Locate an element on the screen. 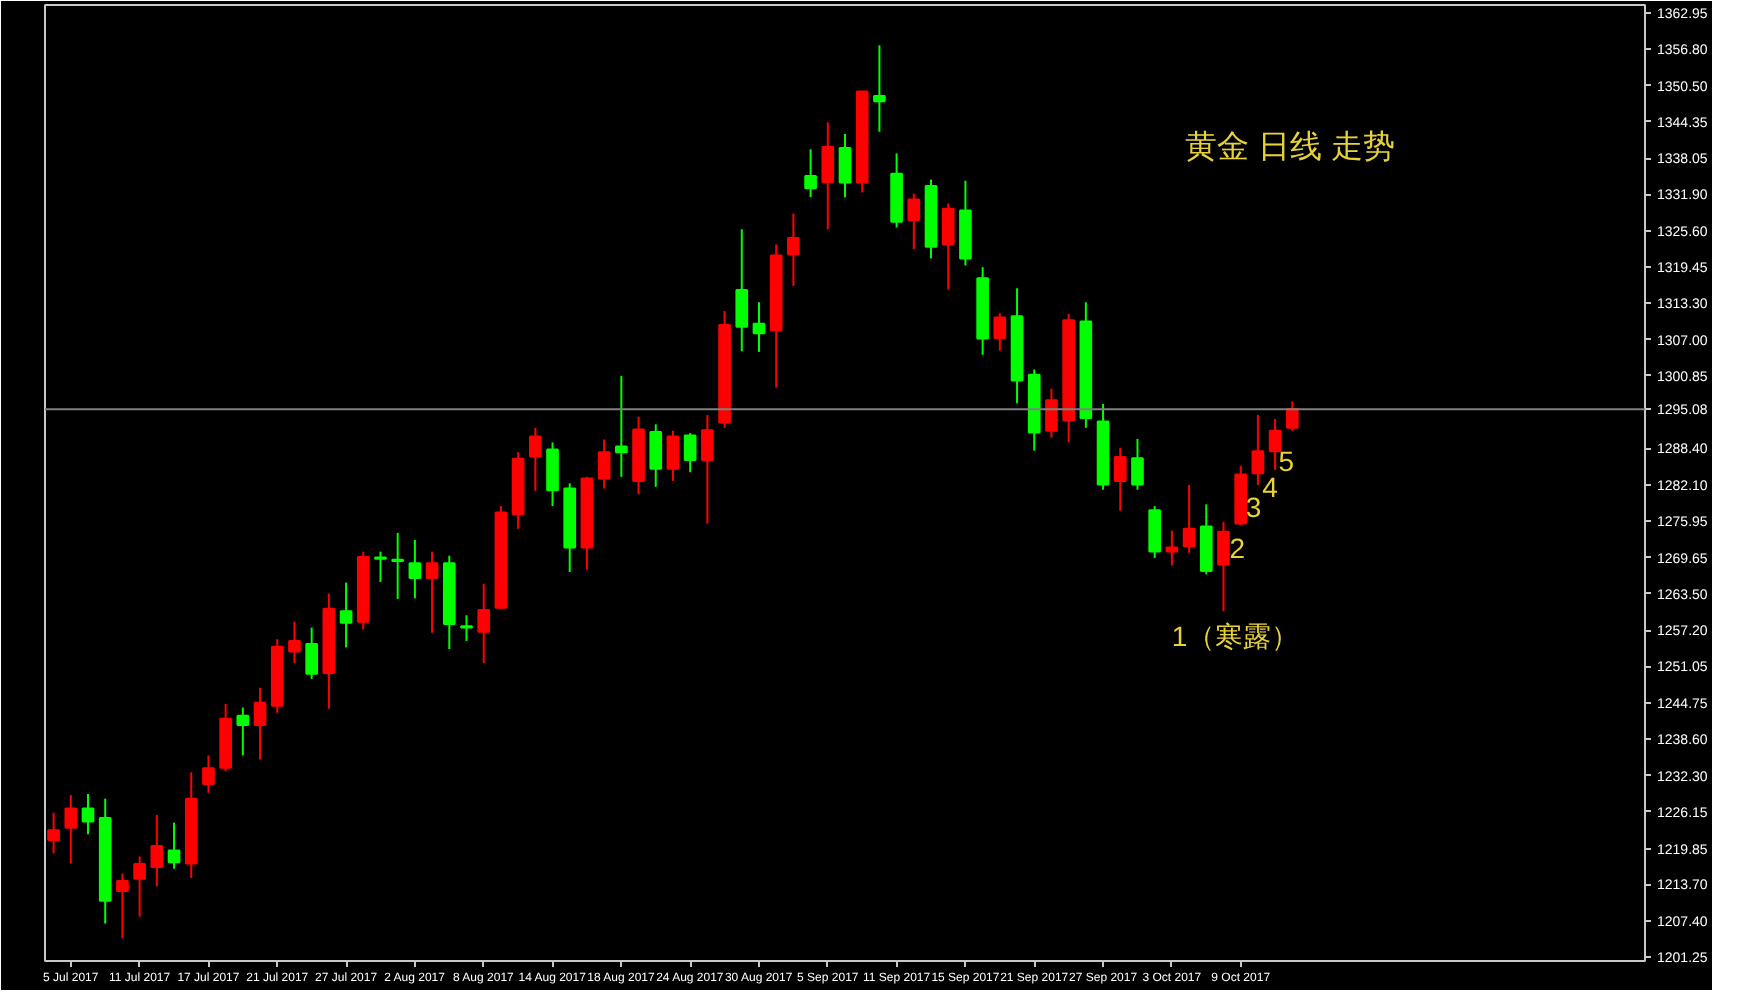  annotation: 4 is located at coordinates (1270, 486).